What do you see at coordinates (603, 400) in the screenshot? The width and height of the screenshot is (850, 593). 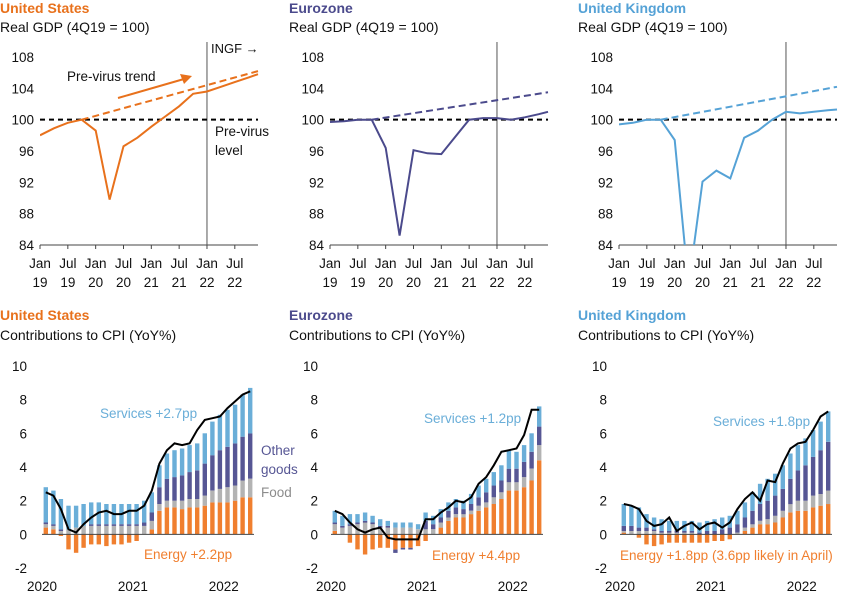 I see `y-tick-label: 8` at bounding box center [603, 400].